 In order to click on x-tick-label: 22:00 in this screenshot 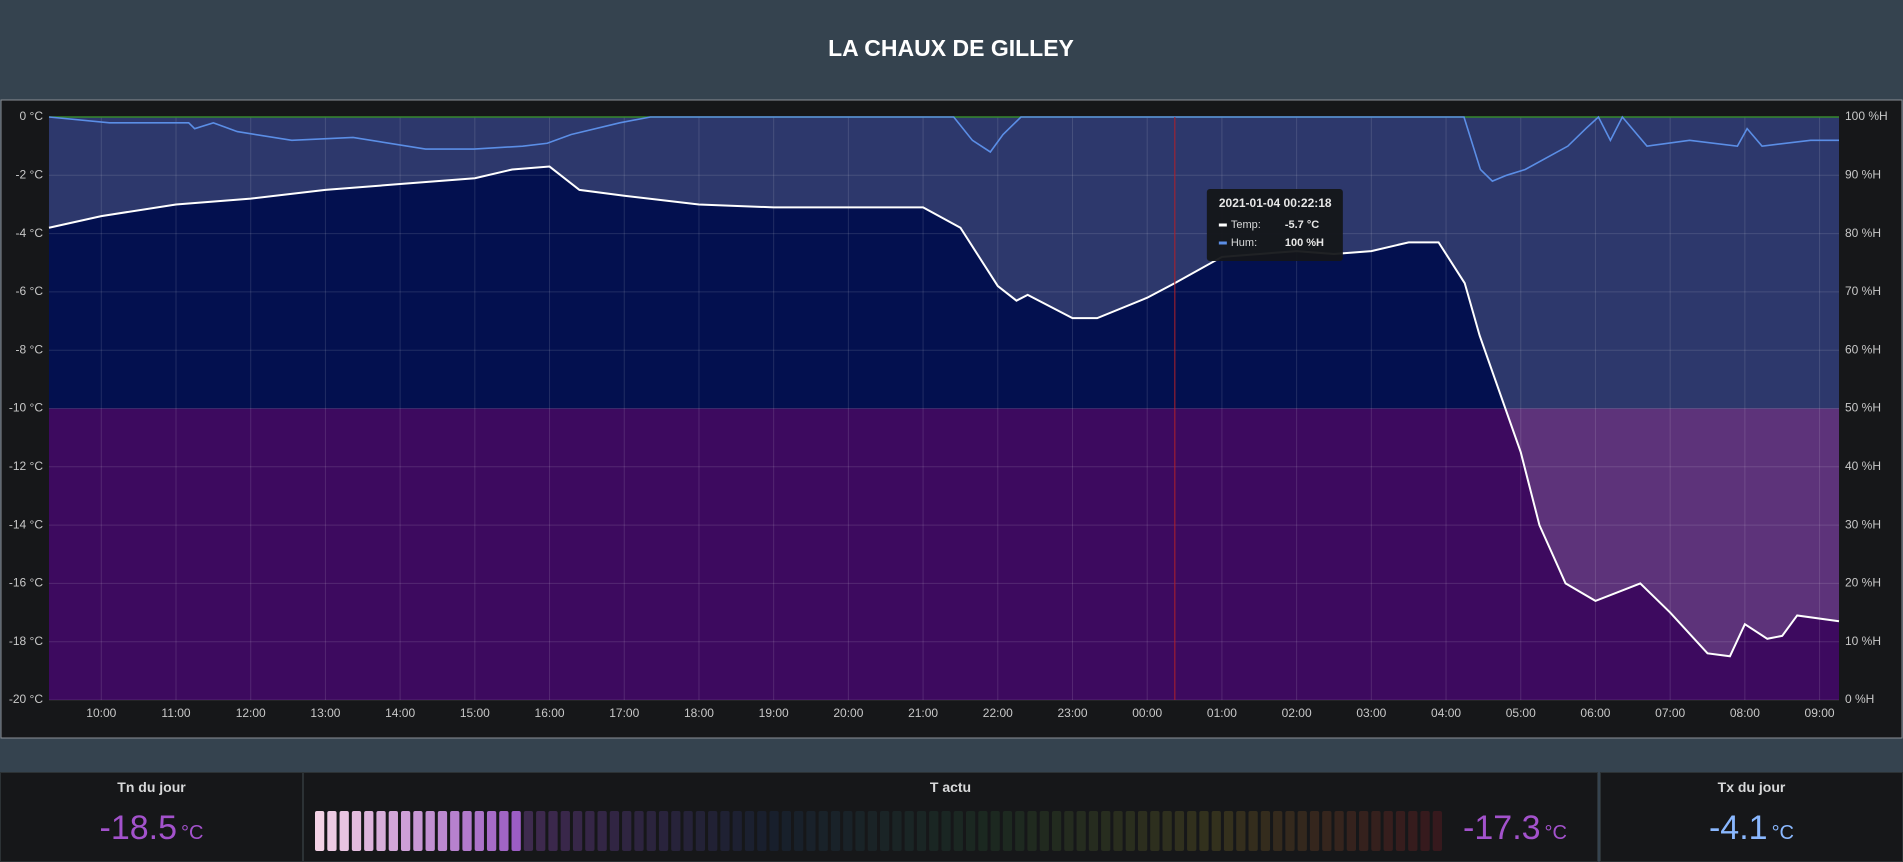, I will do `click(998, 713)`.